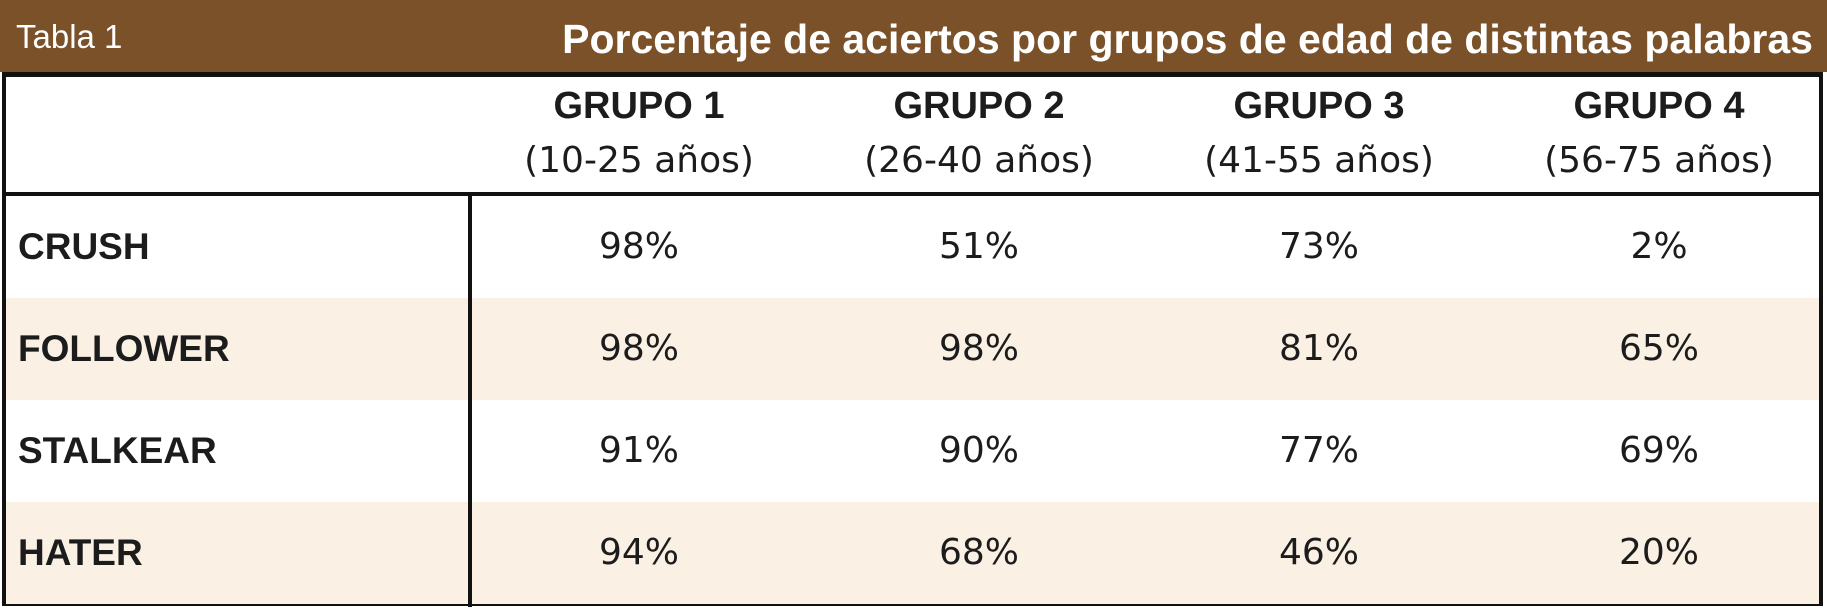 The height and width of the screenshot is (612, 1827). What do you see at coordinates (639, 106) in the screenshot?
I see `column-group-label: GRUPO 1` at bounding box center [639, 106].